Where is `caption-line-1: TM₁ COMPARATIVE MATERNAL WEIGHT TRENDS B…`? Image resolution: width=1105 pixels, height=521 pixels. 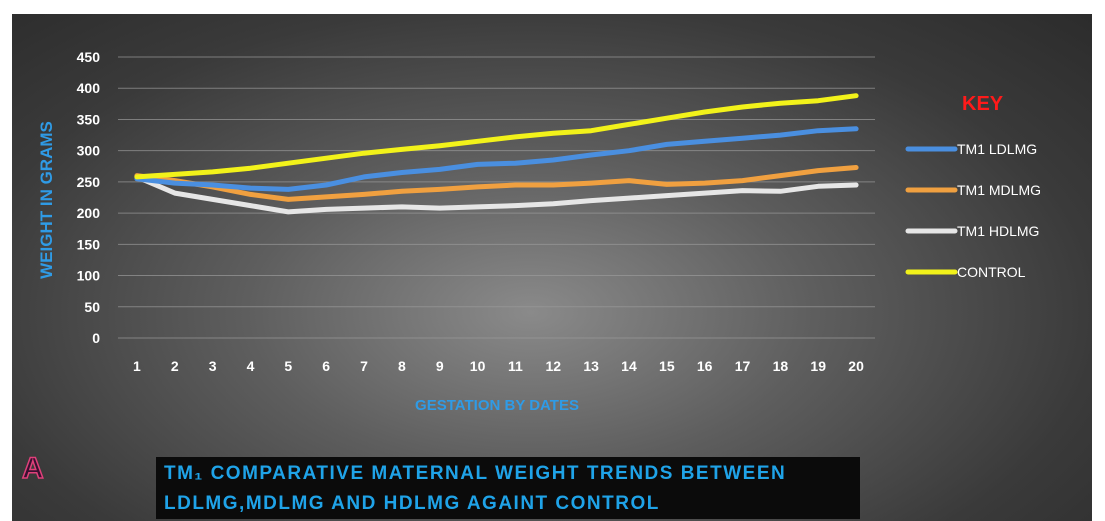 caption-line-1: TM₁ COMPARATIVE MATERNAL WEIGHT TRENDS B… is located at coordinates (475, 473).